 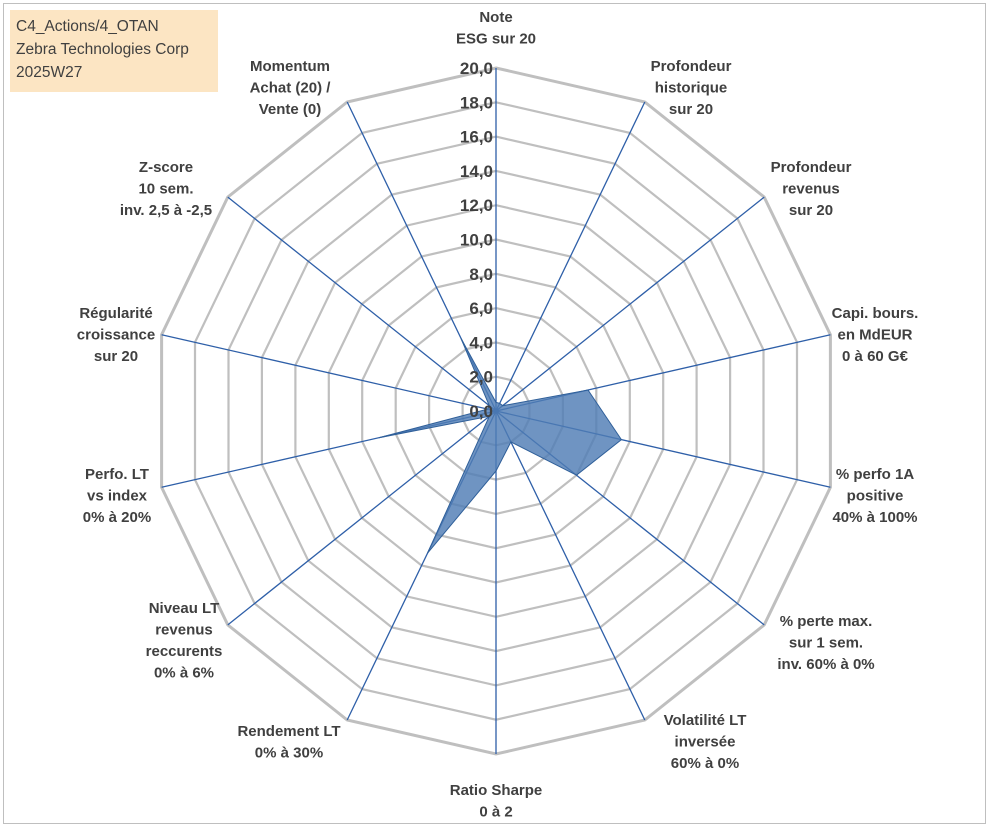 What do you see at coordinates (481, 411) in the screenshot?
I see `tick-label: 0,0` at bounding box center [481, 411].